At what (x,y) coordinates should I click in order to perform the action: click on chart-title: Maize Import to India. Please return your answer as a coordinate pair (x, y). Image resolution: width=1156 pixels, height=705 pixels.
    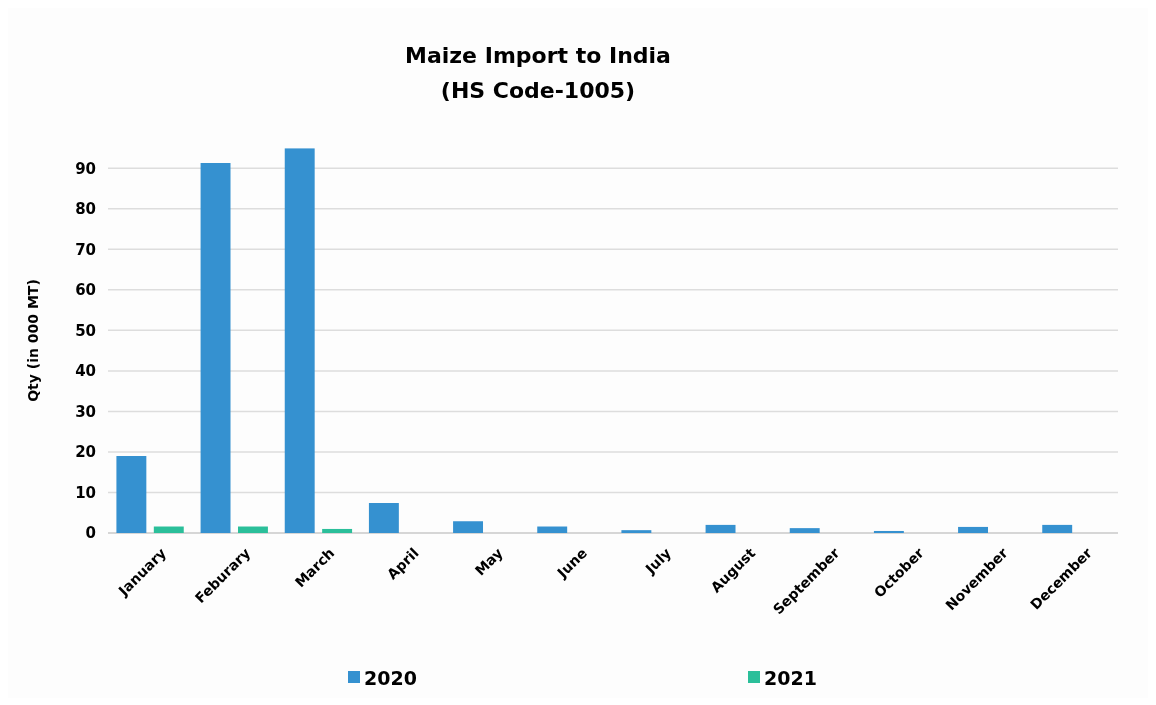
    Looking at the image, I should click on (538, 55).